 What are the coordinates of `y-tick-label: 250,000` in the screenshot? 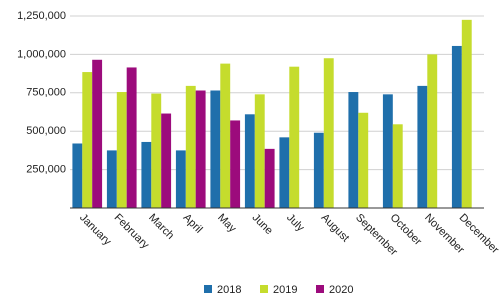 It's located at (46, 170).